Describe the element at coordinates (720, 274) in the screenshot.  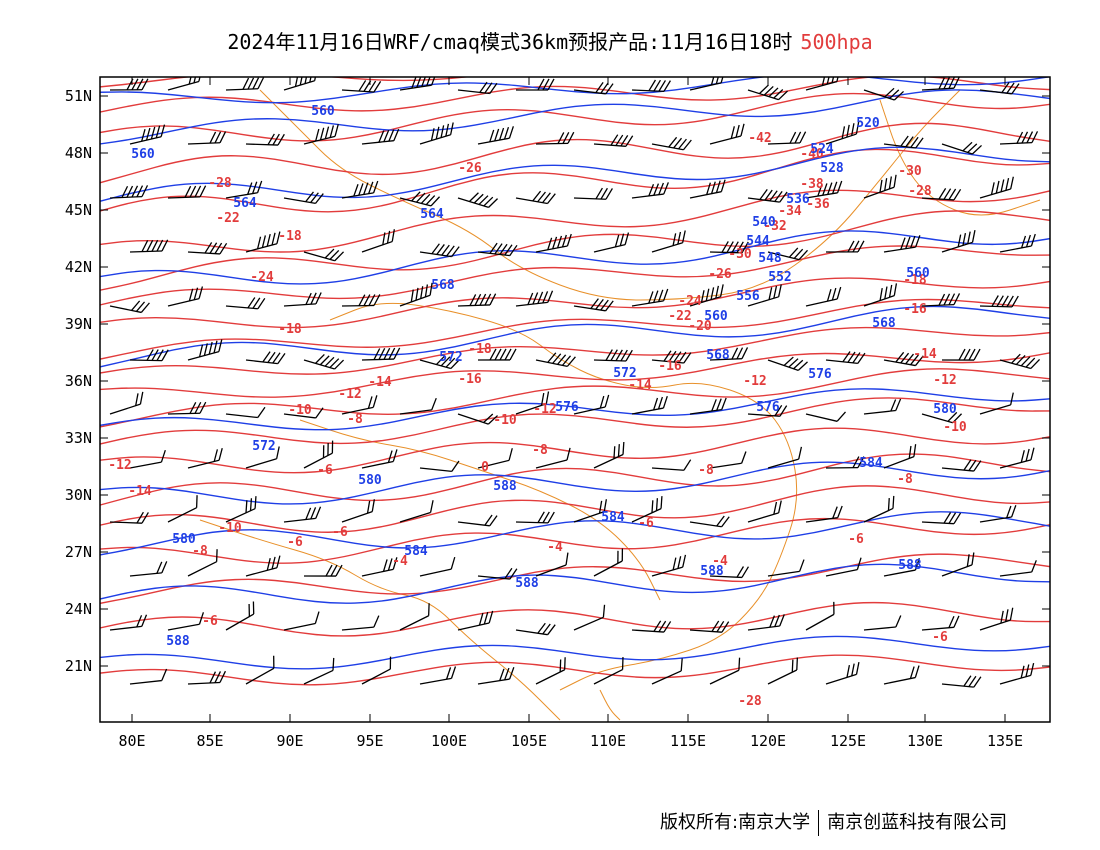
I see `temperature-label: -26` at that location.